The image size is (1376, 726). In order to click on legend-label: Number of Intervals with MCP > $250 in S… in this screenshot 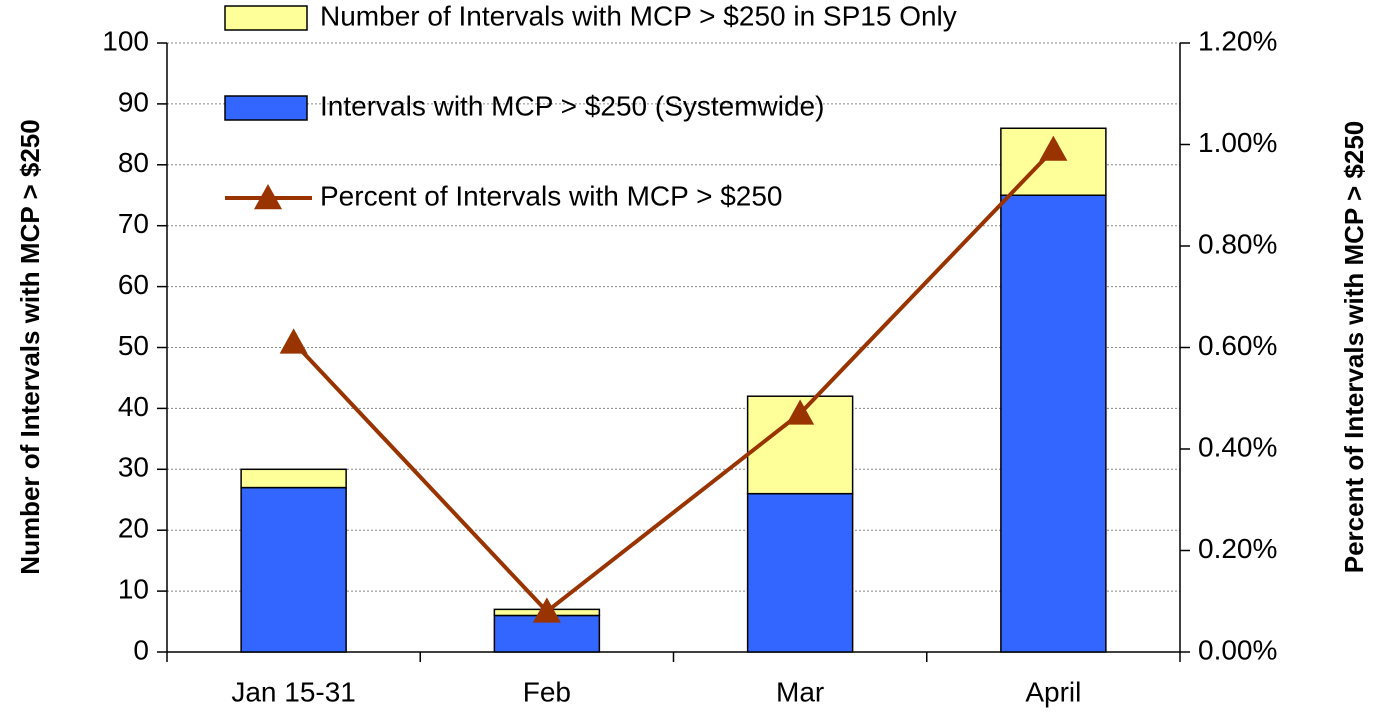, I will do `click(638, 15)`.